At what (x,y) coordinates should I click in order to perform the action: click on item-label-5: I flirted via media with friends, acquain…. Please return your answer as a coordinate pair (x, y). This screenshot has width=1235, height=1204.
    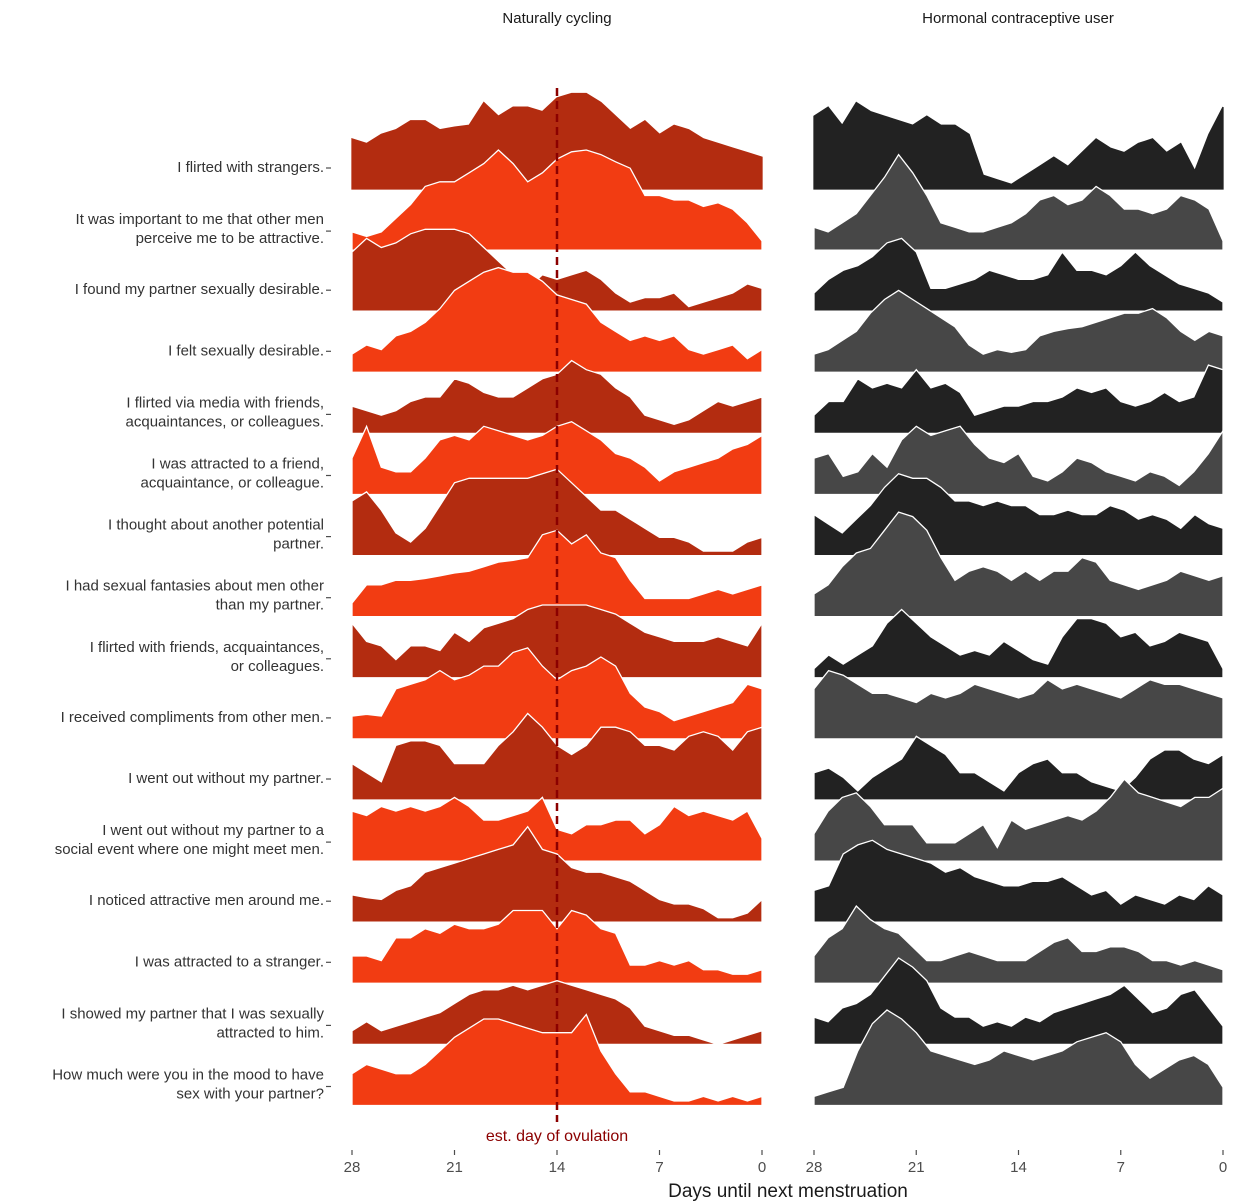
    Looking at the image, I should click on (225, 412).